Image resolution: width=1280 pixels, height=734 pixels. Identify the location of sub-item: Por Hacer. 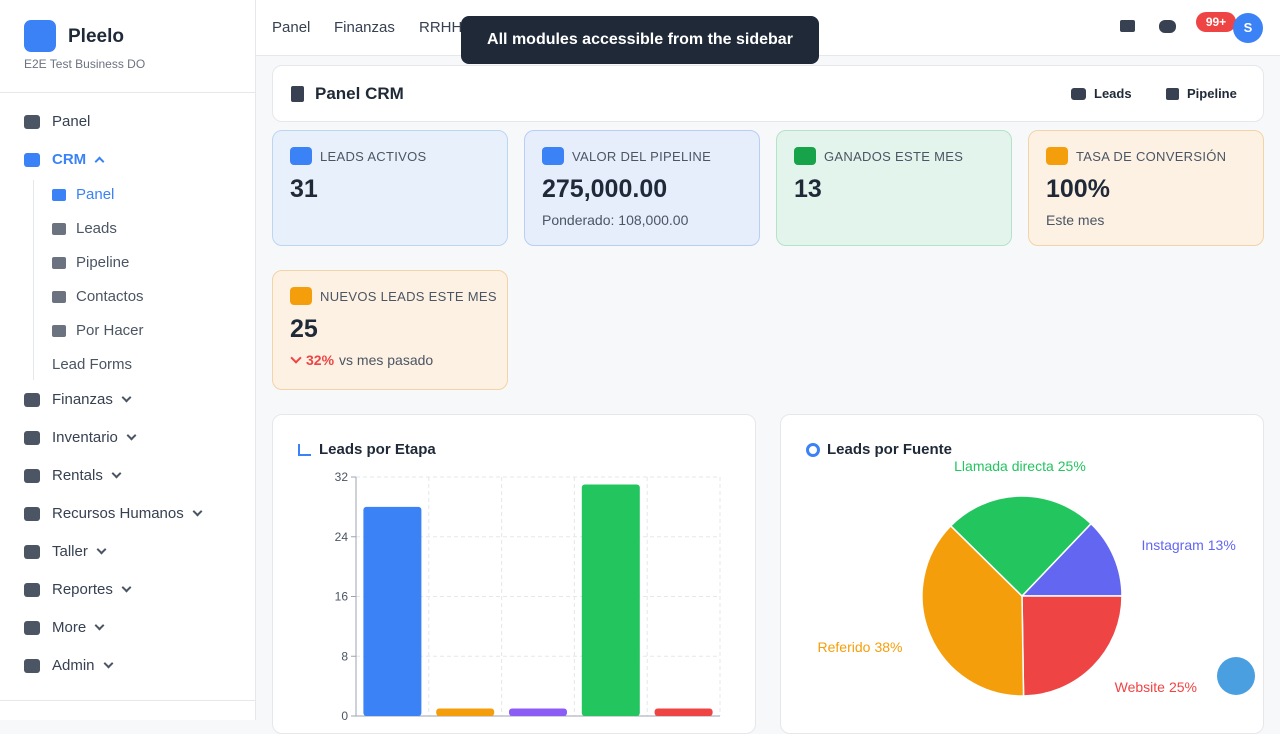
(98, 330).